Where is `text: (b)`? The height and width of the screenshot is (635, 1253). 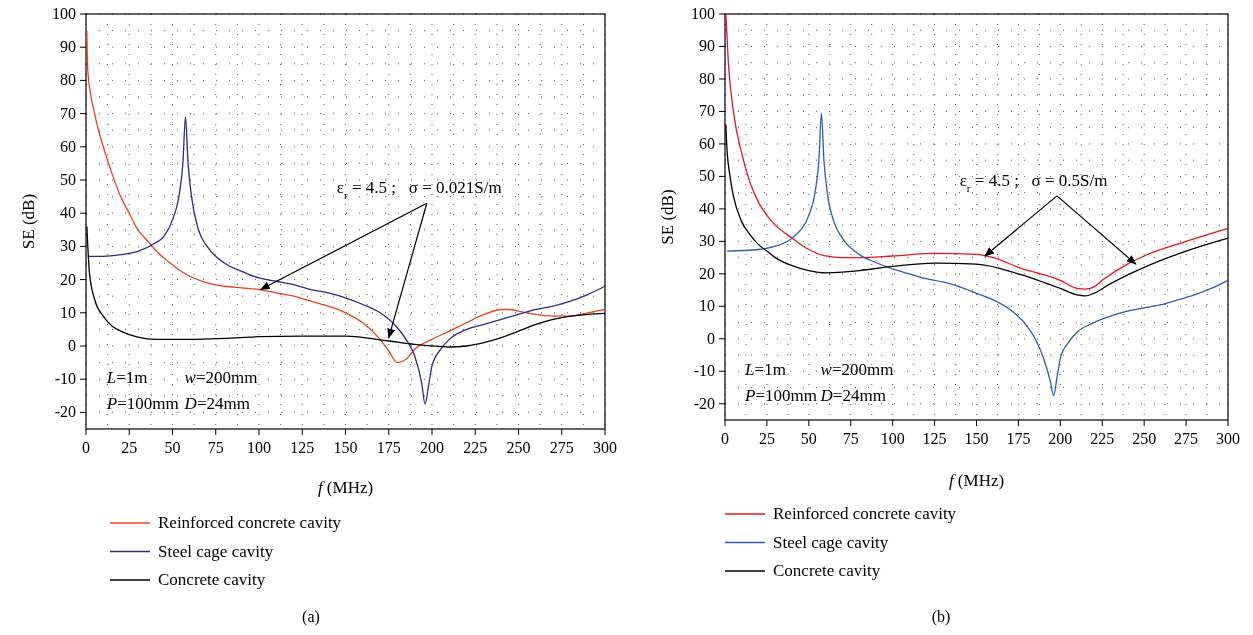 text: (b) is located at coordinates (941, 617).